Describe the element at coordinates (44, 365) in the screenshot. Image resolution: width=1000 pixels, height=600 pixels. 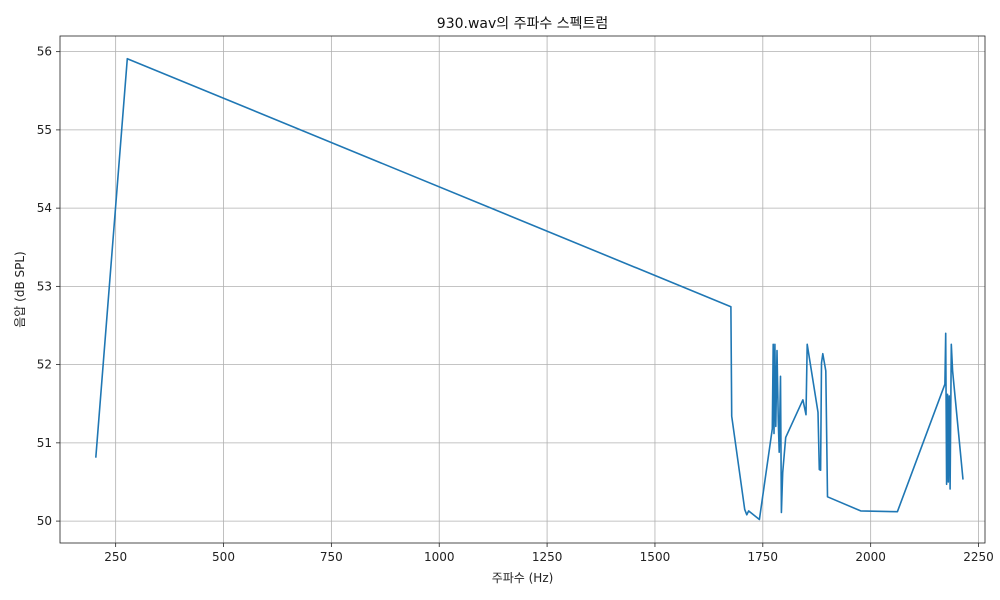
I see `y-tick-label: 52` at that location.